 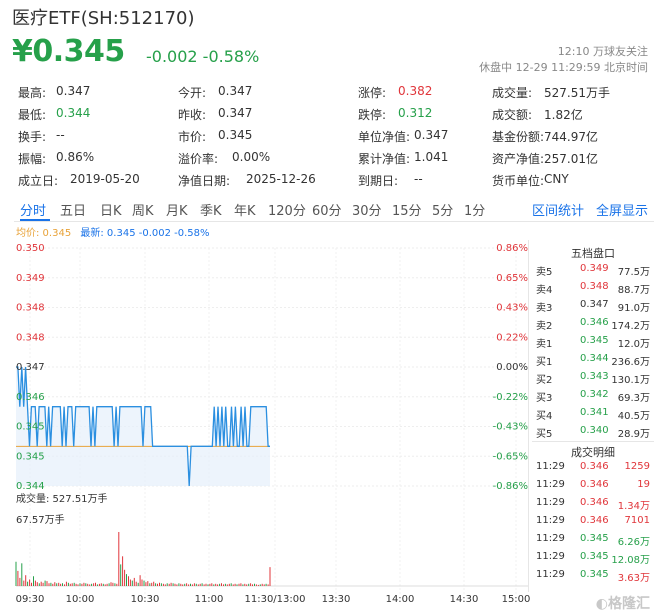 I want to click on y-tick-right: 0.65%, so click(x=512, y=278).